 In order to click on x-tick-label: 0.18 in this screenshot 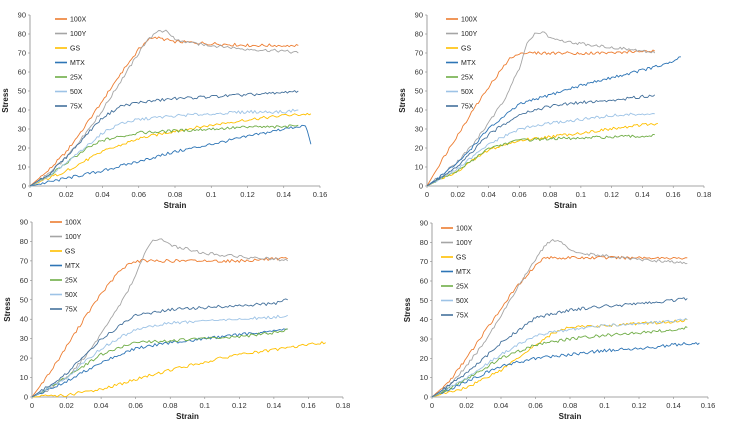, I will do `click(704, 194)`.